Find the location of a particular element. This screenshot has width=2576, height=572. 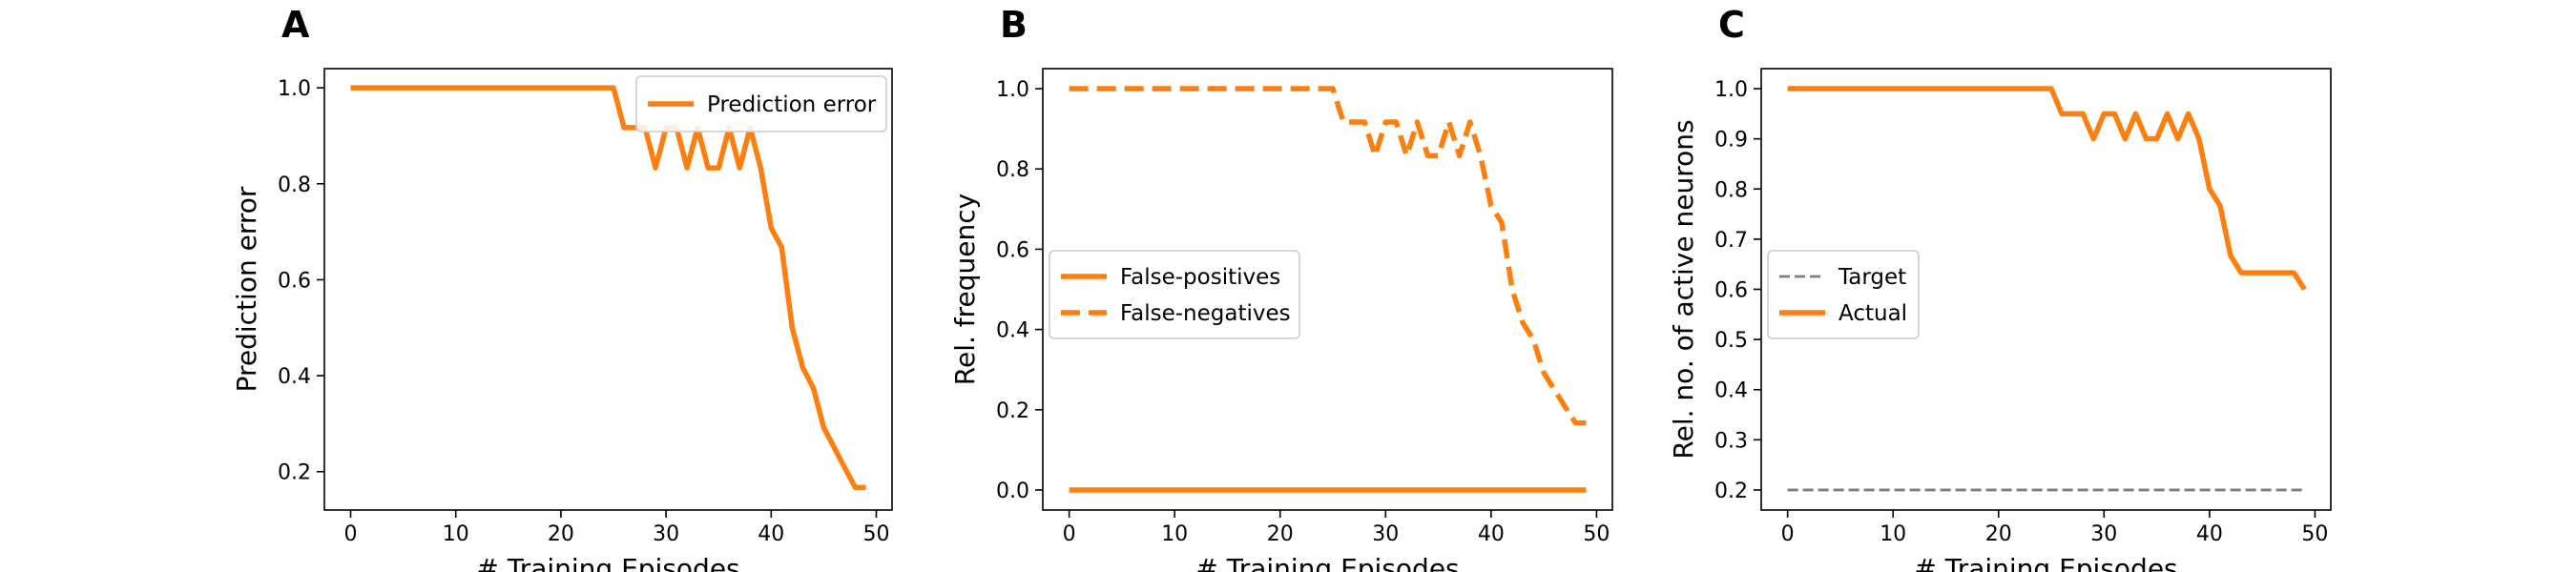

y-tick-label: 0.5 is located at coordinates (1731, 341).